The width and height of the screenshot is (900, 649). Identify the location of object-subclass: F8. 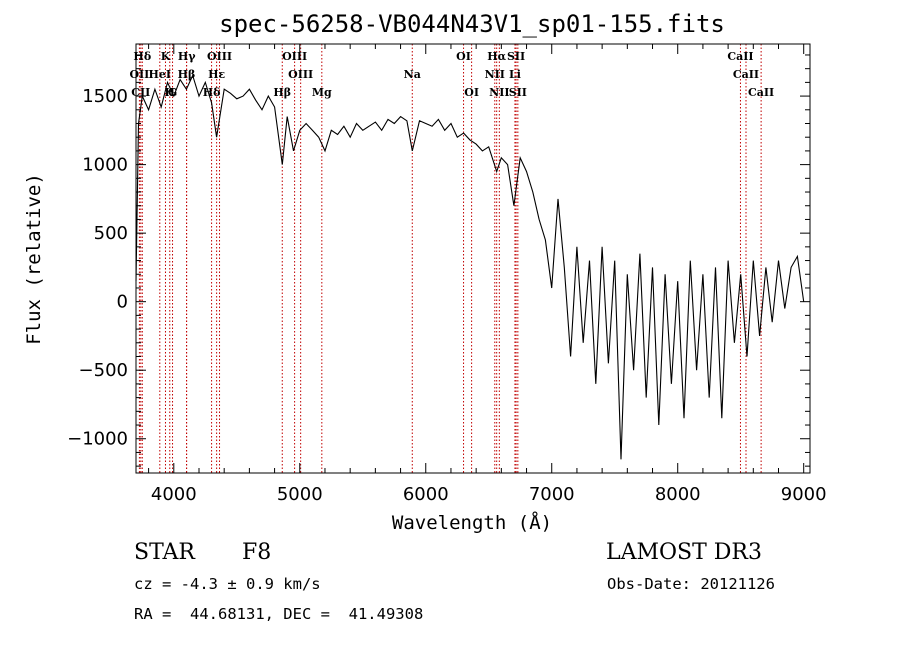
(257, 552).